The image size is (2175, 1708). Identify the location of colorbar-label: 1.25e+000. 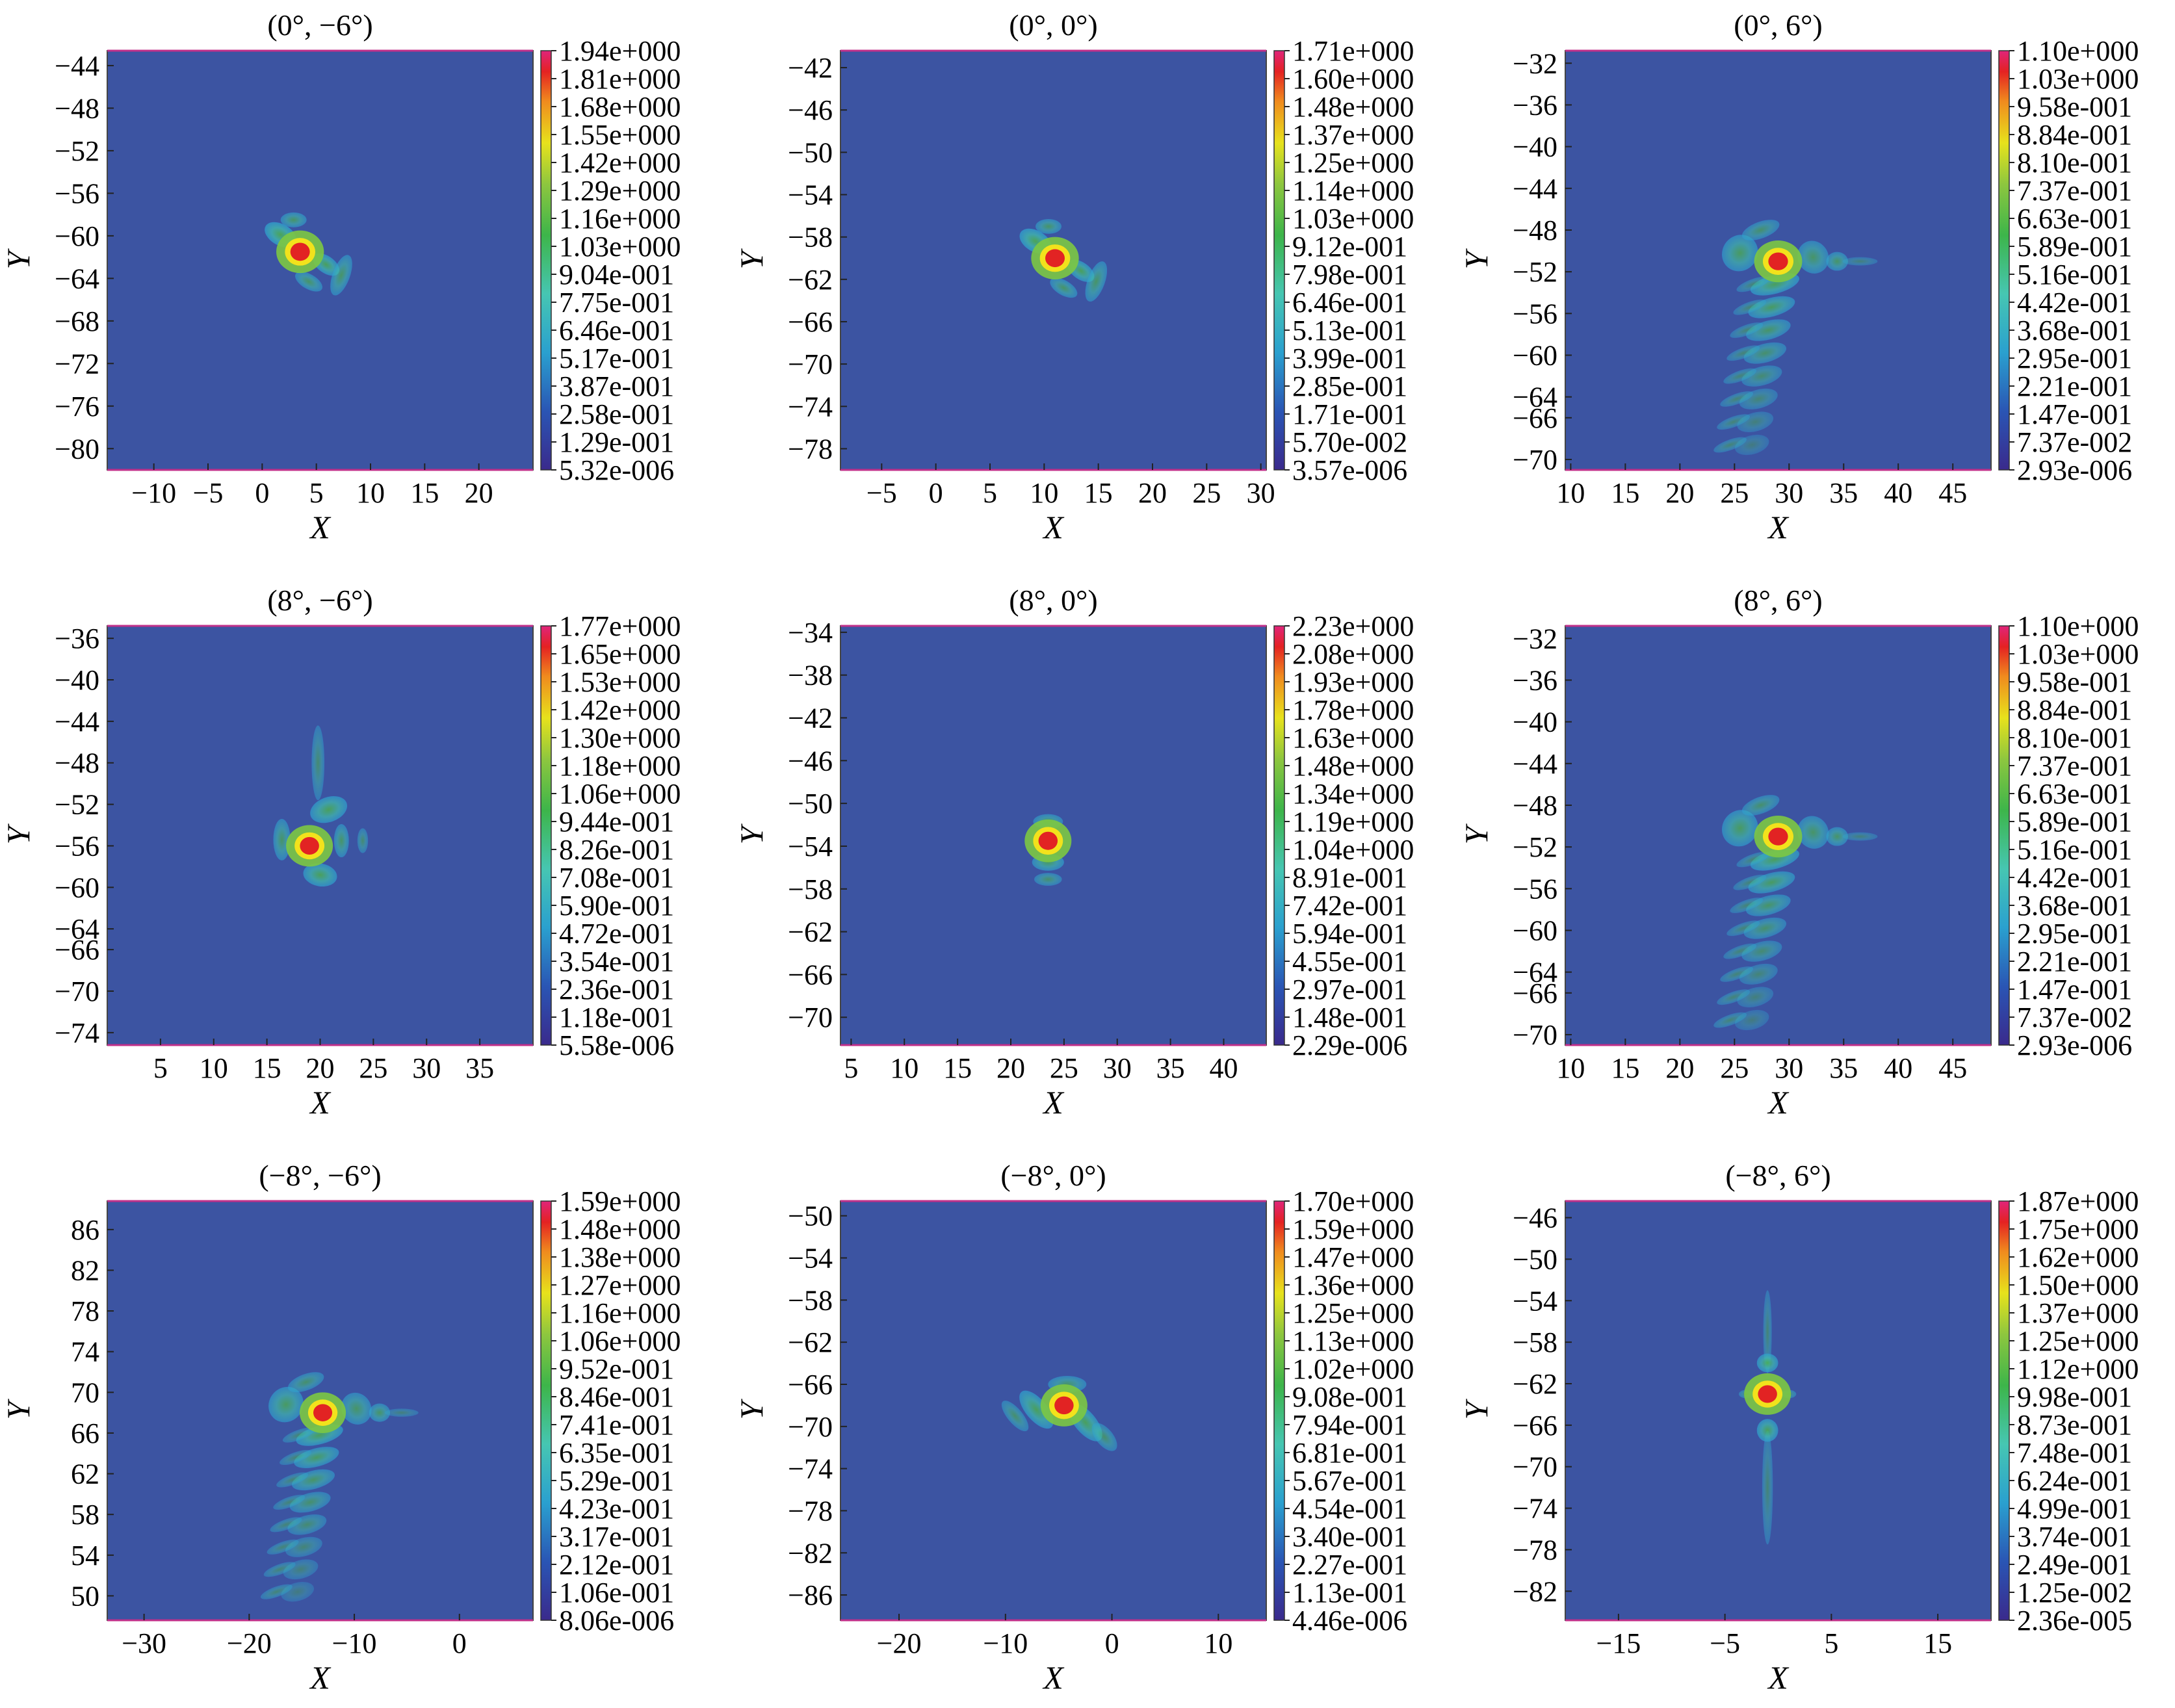
(1353, 163).